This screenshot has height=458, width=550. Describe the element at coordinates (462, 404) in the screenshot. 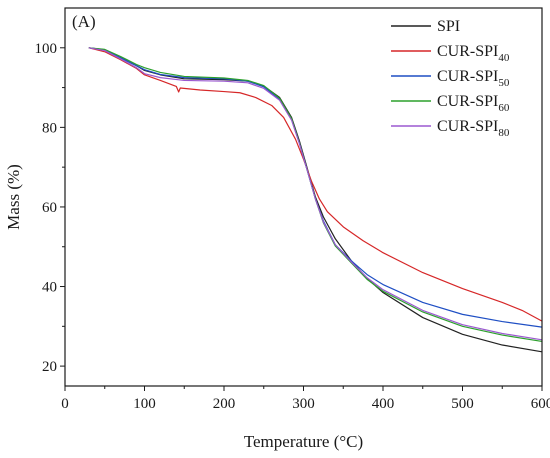

I see `x-tick-label: 500` at that location.